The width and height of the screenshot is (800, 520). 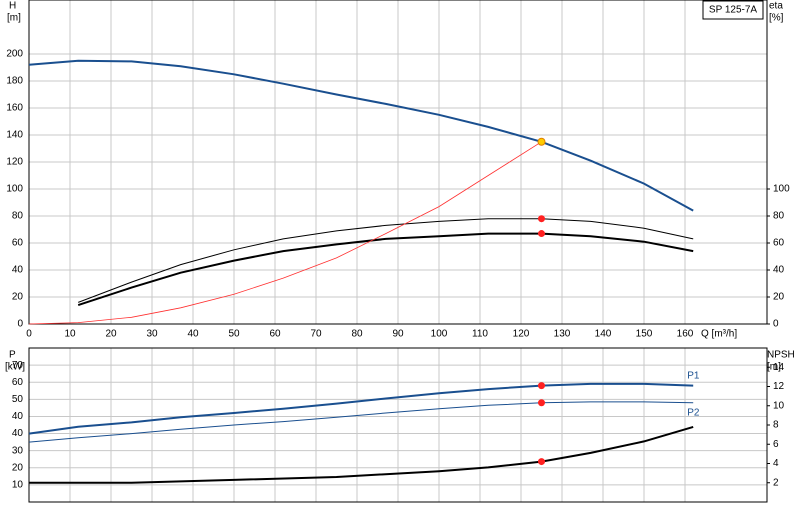 I want to click on y-tick-label: 10, so click(x=18, y=485).